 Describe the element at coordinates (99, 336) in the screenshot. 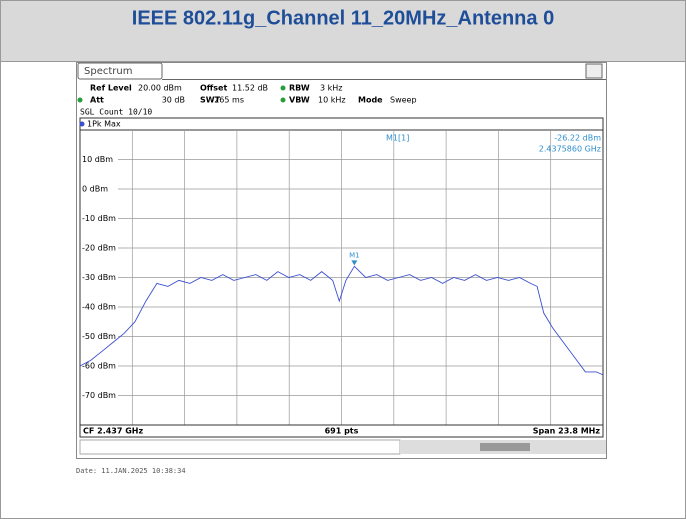

I see `y-tick-label: -50 dBm` at that location.